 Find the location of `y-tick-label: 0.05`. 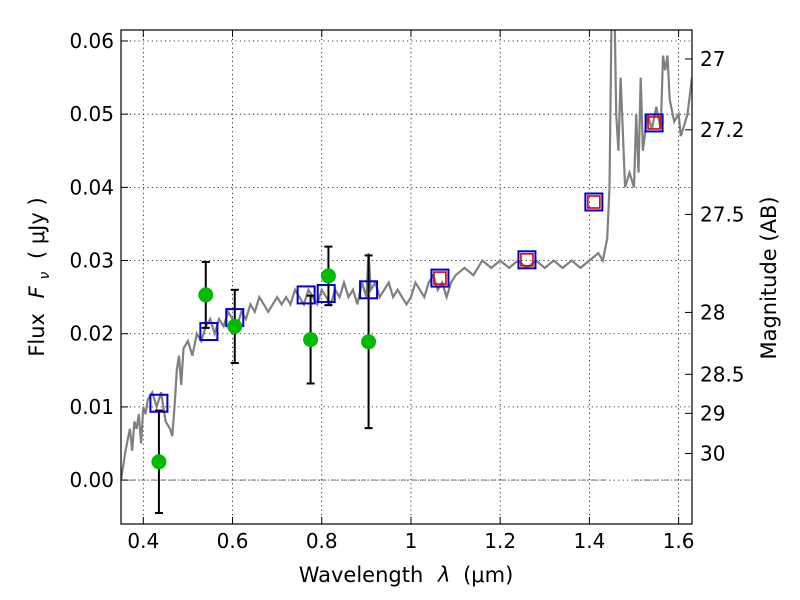

y-tick-label: 0.05 is located at coordinates (91, 114).